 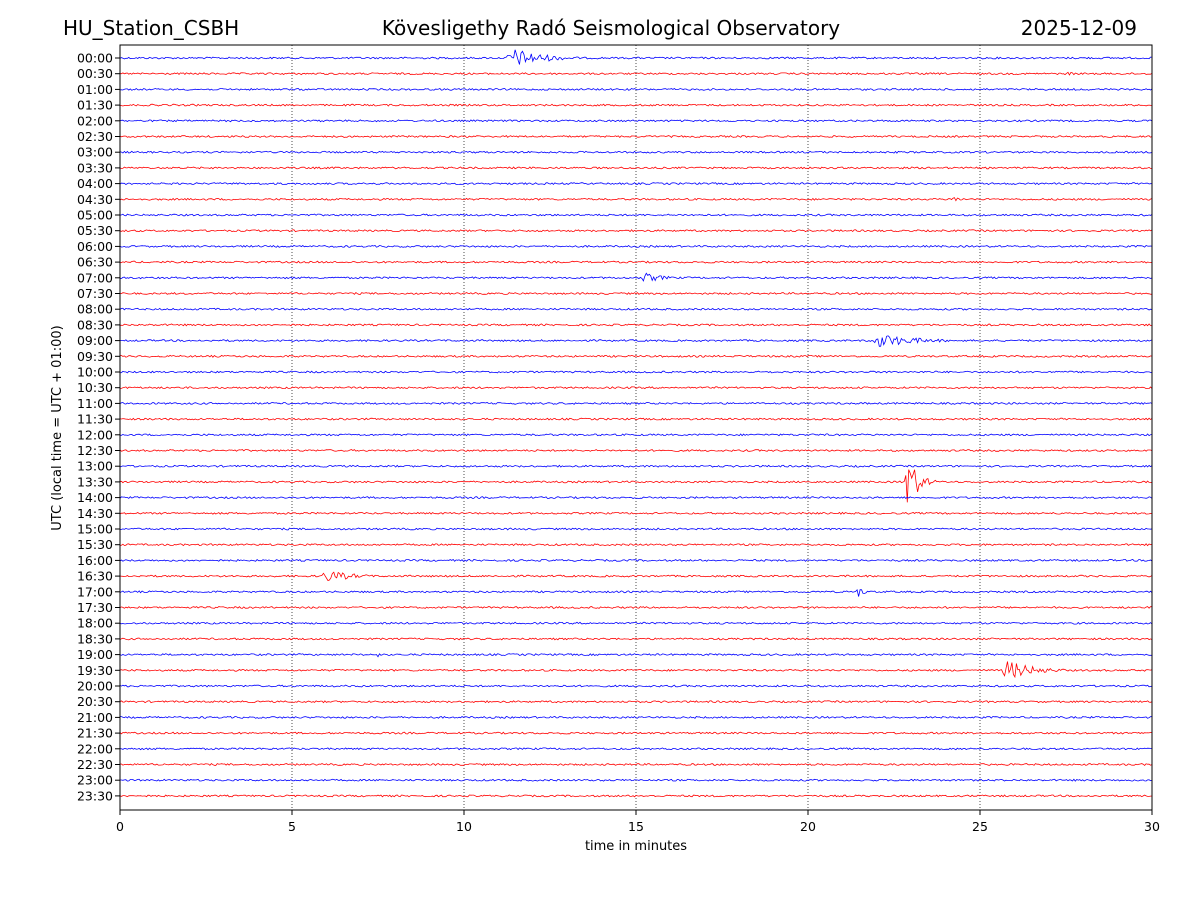 What do you see at coordinates (636, 199) in the screenshot?
I see `trace-row-04:30` at bounding box center [636, 199].